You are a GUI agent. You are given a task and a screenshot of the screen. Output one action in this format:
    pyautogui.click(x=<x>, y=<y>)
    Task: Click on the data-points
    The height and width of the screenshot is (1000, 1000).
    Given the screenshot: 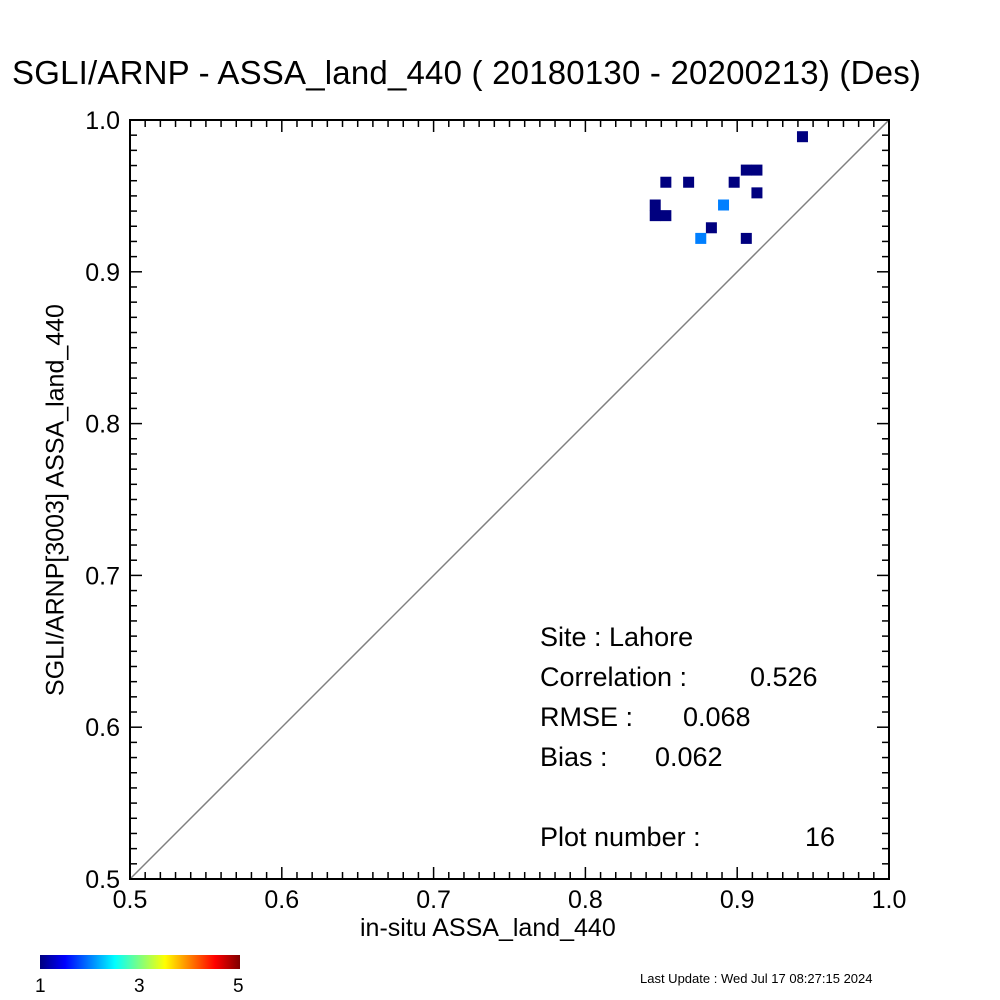 What is the action you would take?
    pyautogui.click(x=728, y=187)
    